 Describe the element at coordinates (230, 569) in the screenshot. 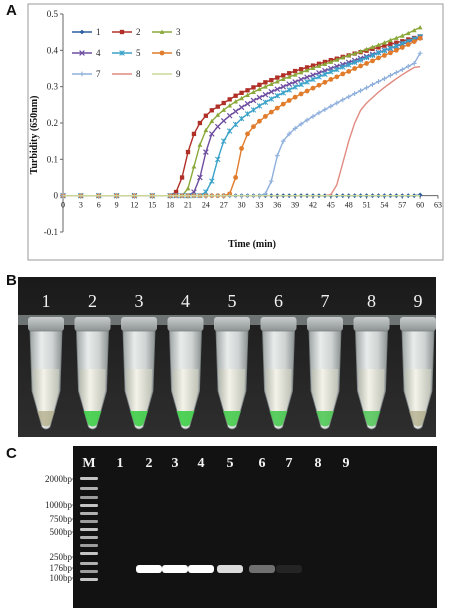

I see `sample-band` at that location.